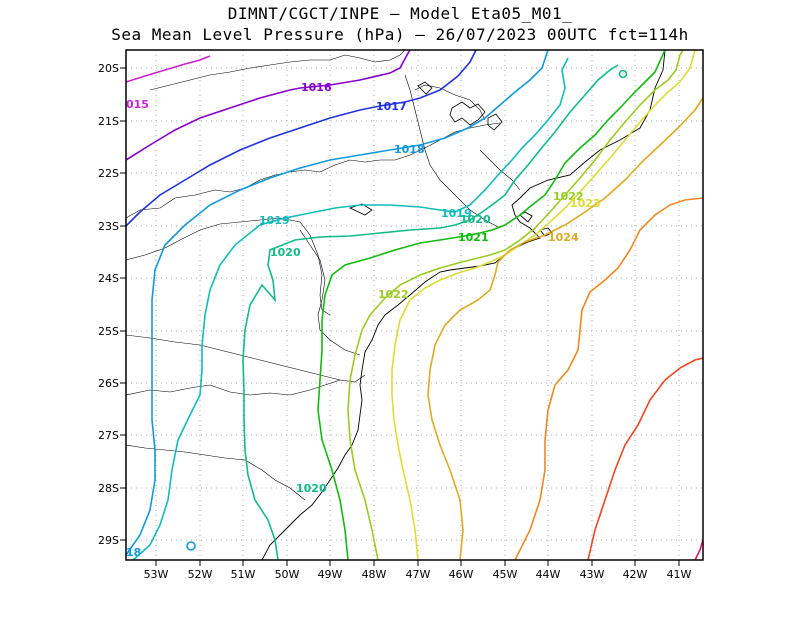 The image size is (800, 618). I want to click on lat-label: 21S, so click(108, 121).